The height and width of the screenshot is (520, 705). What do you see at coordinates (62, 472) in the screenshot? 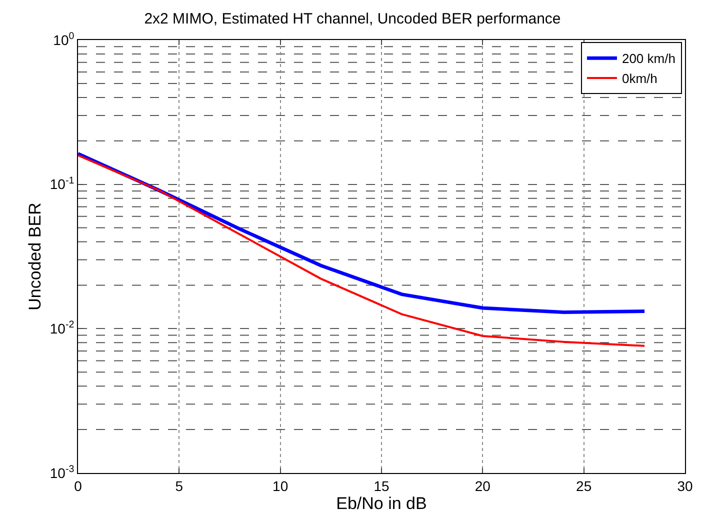
I see `y-tick-label: 10$^{-3}$` at bounding box center [62, 472].